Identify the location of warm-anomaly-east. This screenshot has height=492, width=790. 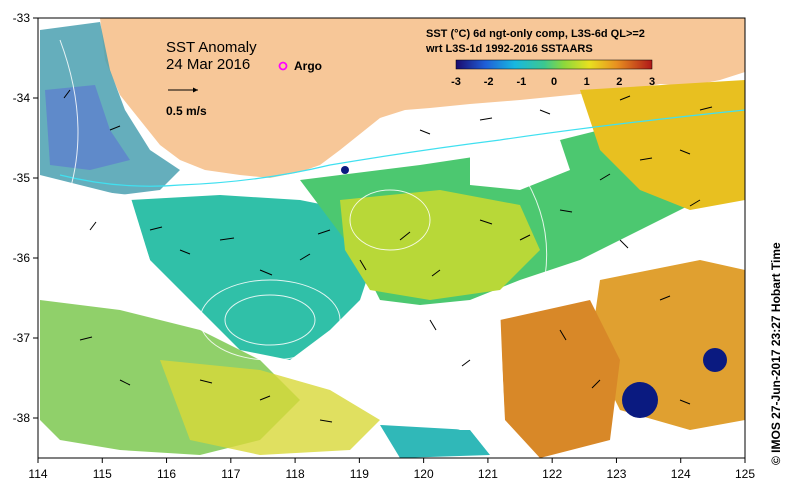
(662, 145).